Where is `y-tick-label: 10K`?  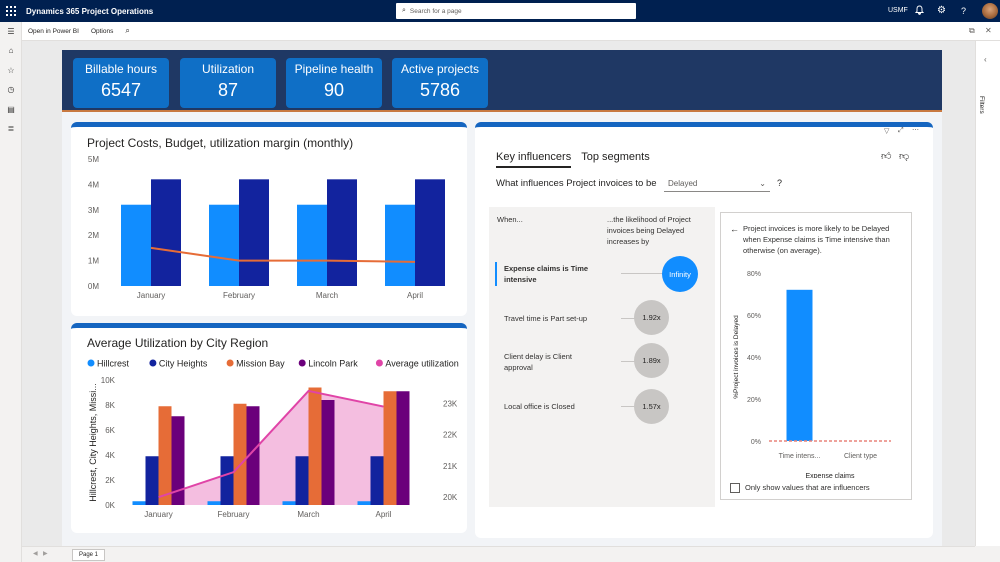
y-tick-label: 10K is located at coordinates (108, 380).